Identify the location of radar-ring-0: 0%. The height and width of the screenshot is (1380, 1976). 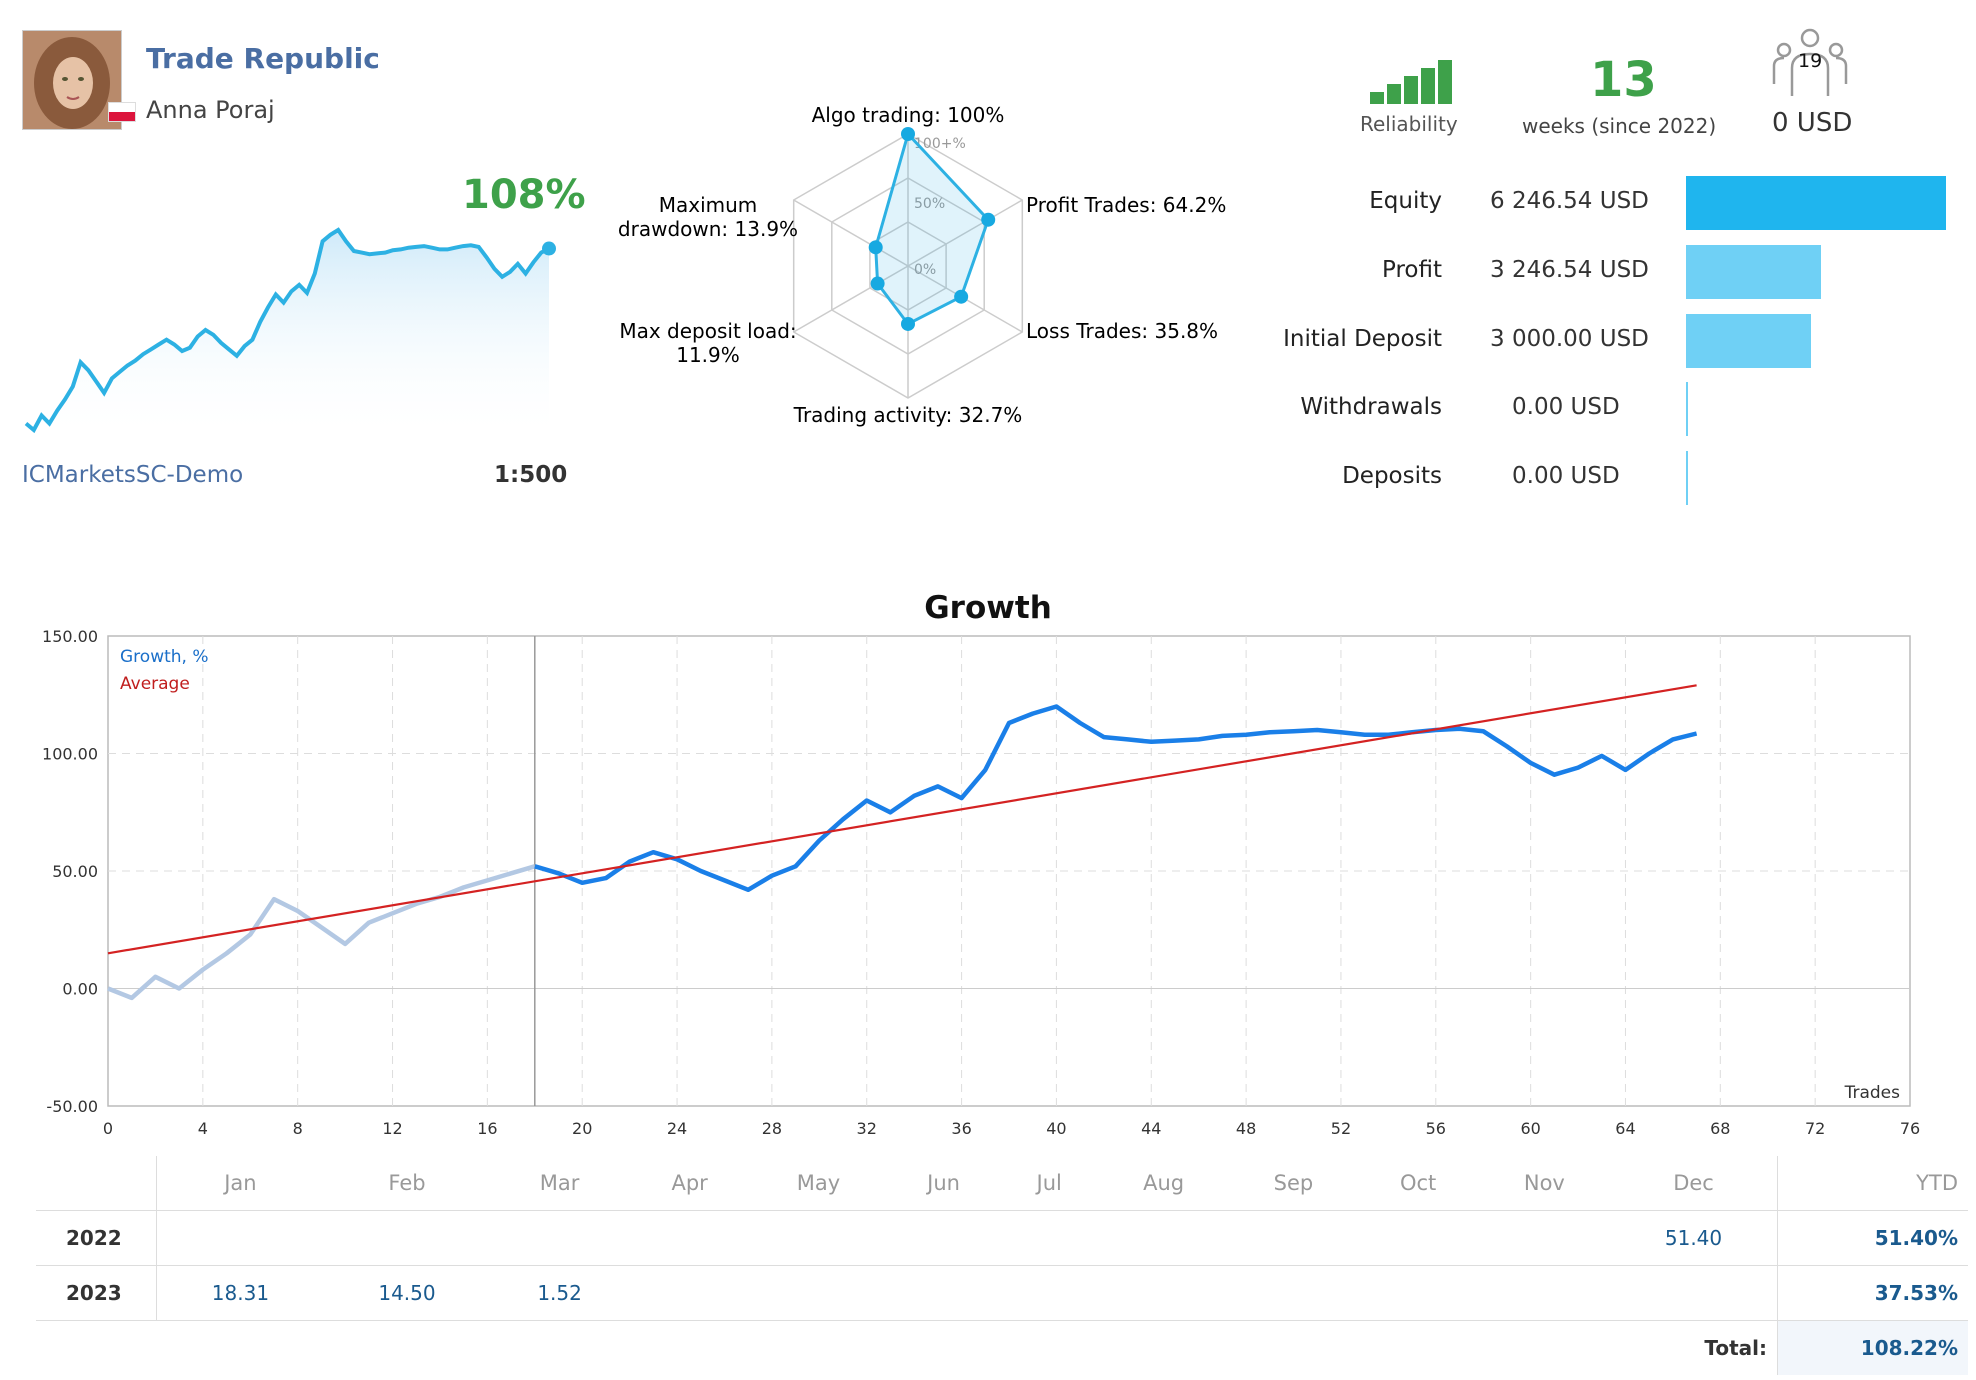
(925, 270).